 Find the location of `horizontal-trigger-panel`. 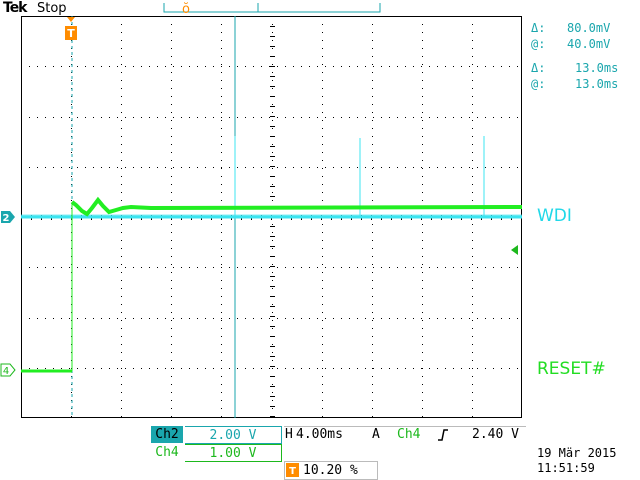

horizontal-trigger-panel is located at coordinates (405, 434).